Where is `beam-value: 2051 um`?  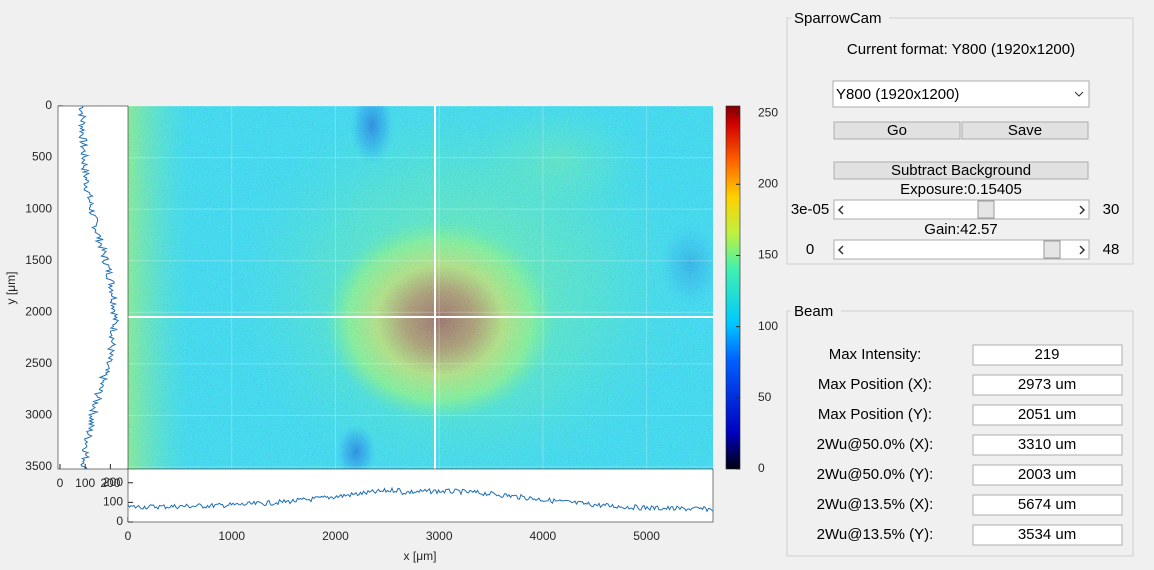
beam-value: 2051 um is located at coordinates (1047, 414).